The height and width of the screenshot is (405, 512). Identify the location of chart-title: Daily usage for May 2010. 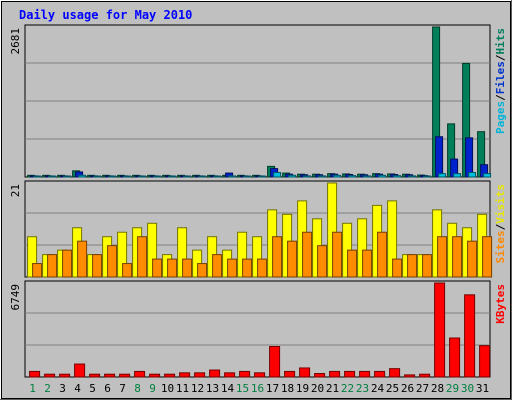
(105, 15).